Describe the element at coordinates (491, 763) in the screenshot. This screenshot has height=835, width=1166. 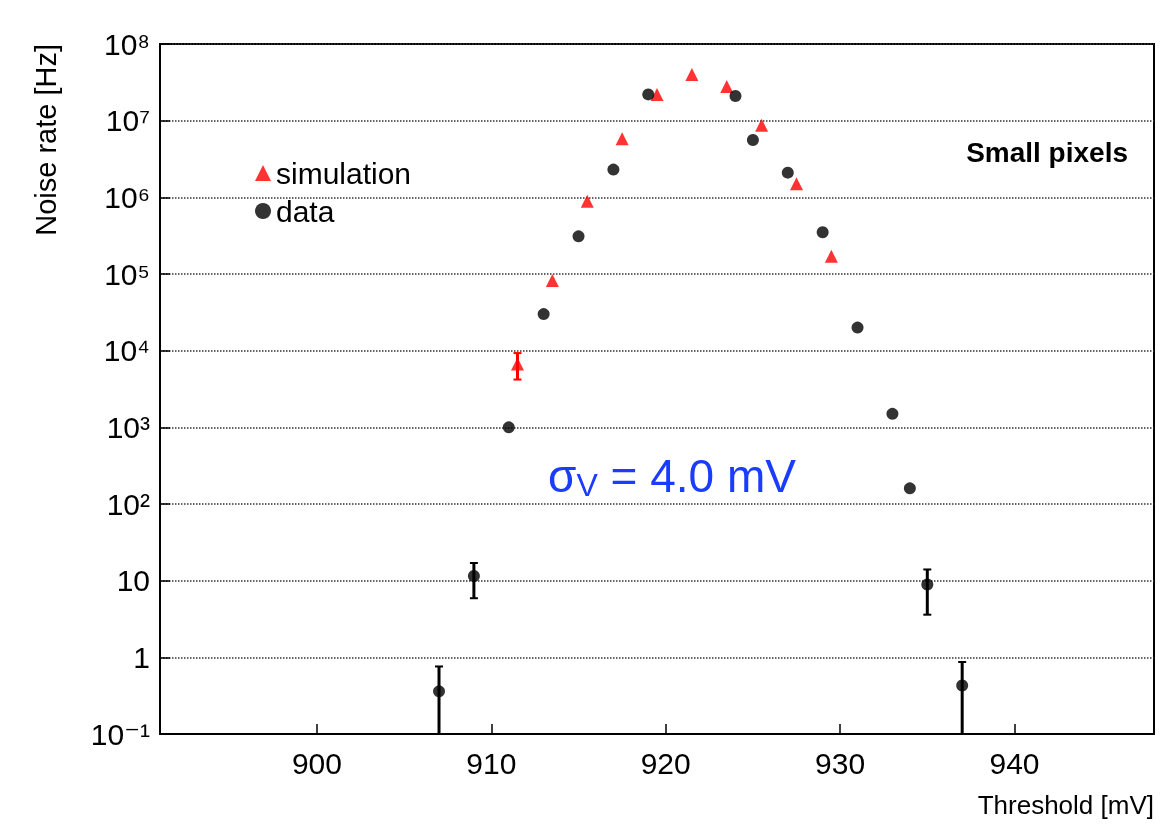
I see `x-tick-label: 910` at that location.